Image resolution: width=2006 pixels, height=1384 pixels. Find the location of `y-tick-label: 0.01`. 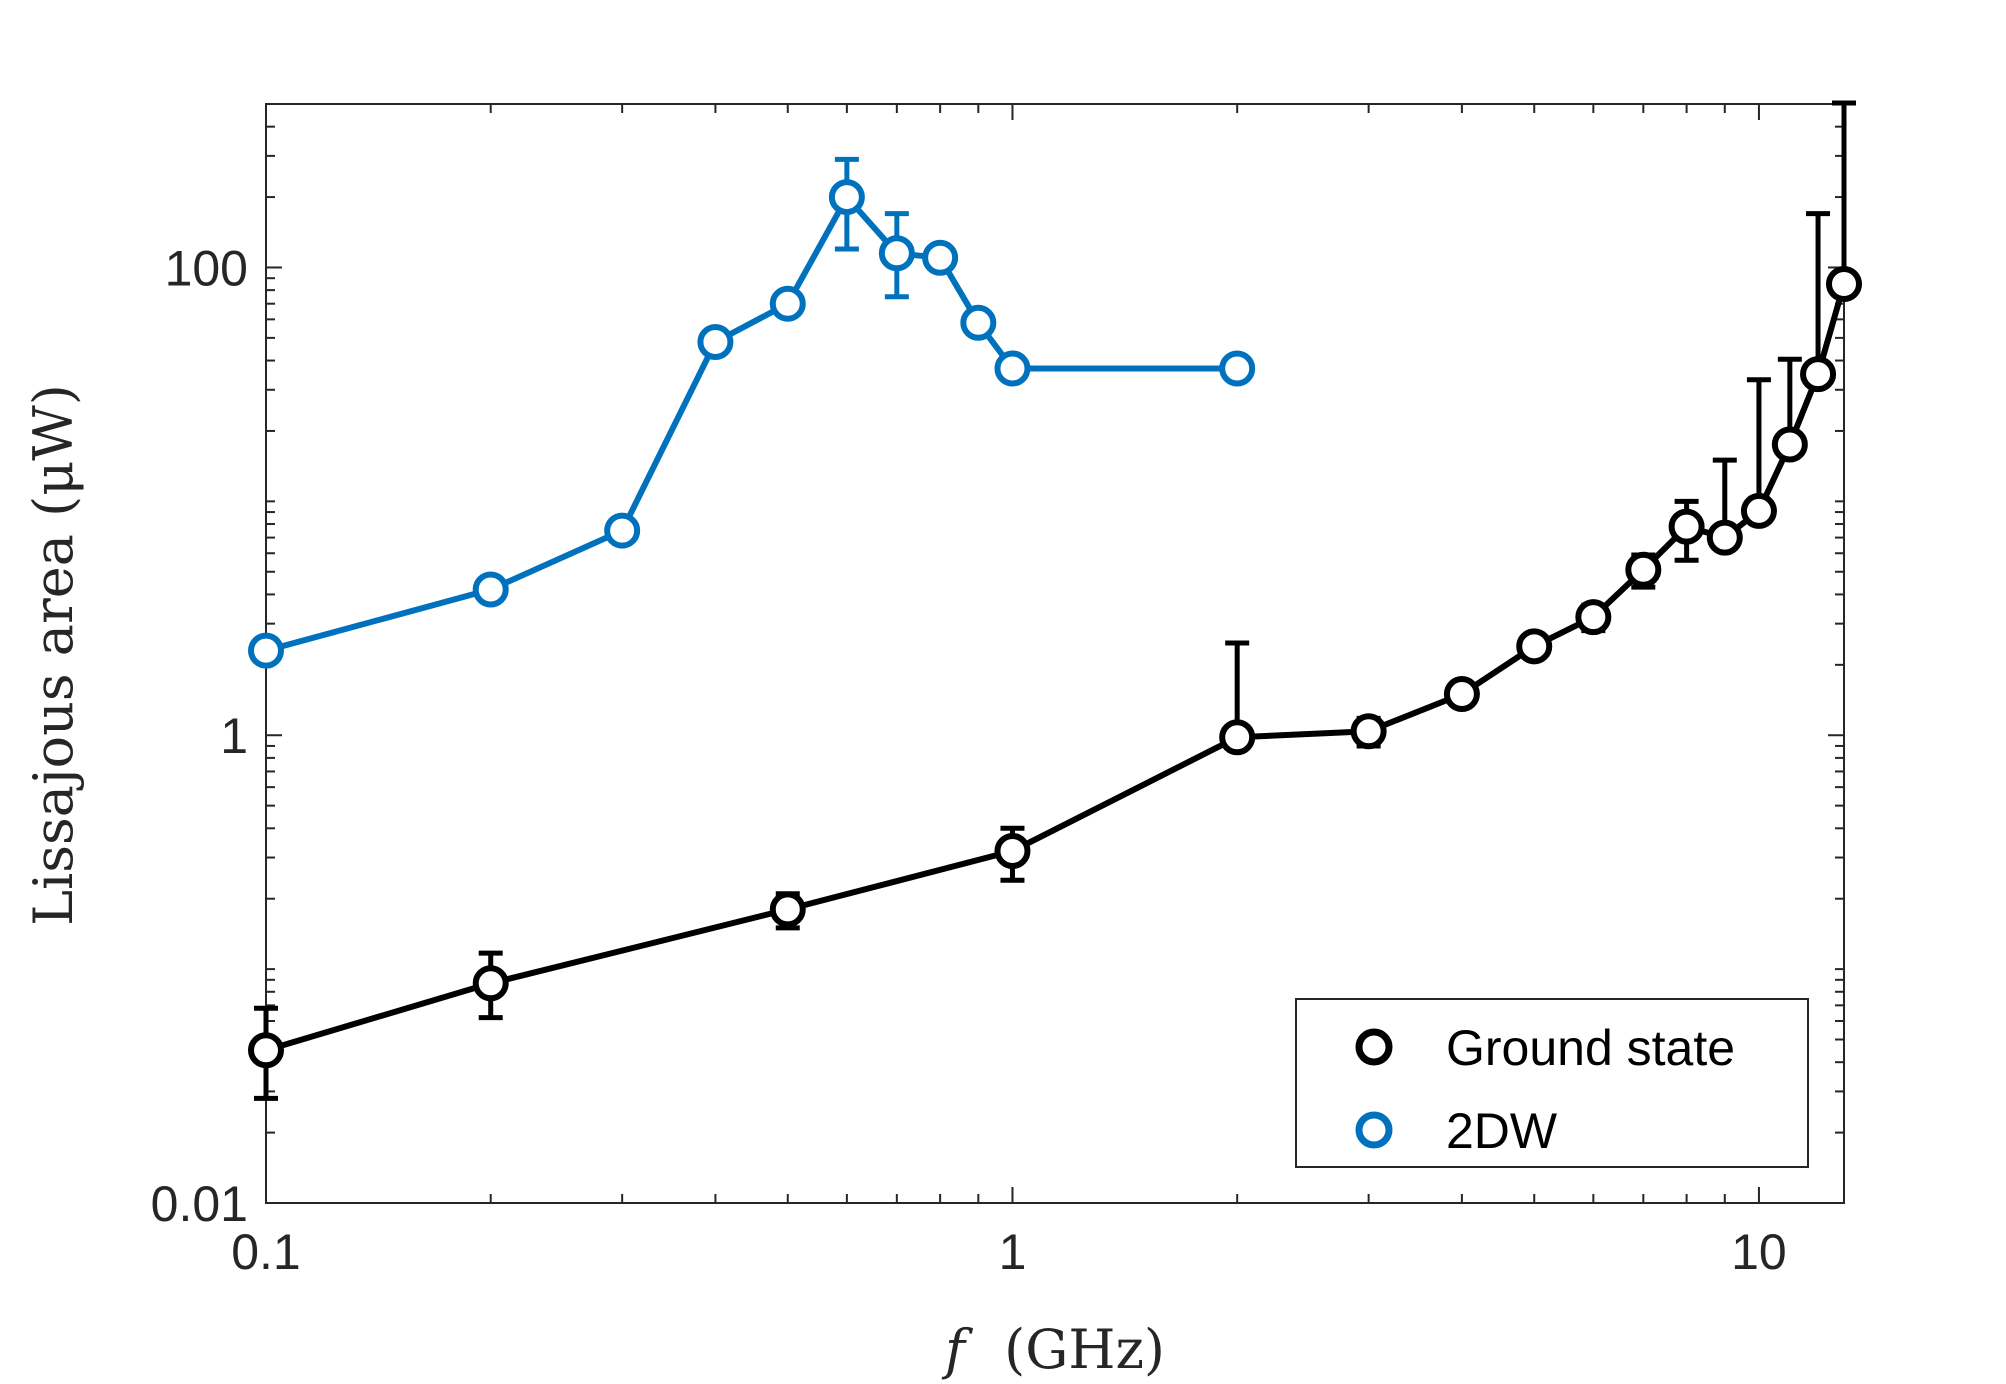

y-tick-label: 0.01 is located at coordinates (199, 1204).